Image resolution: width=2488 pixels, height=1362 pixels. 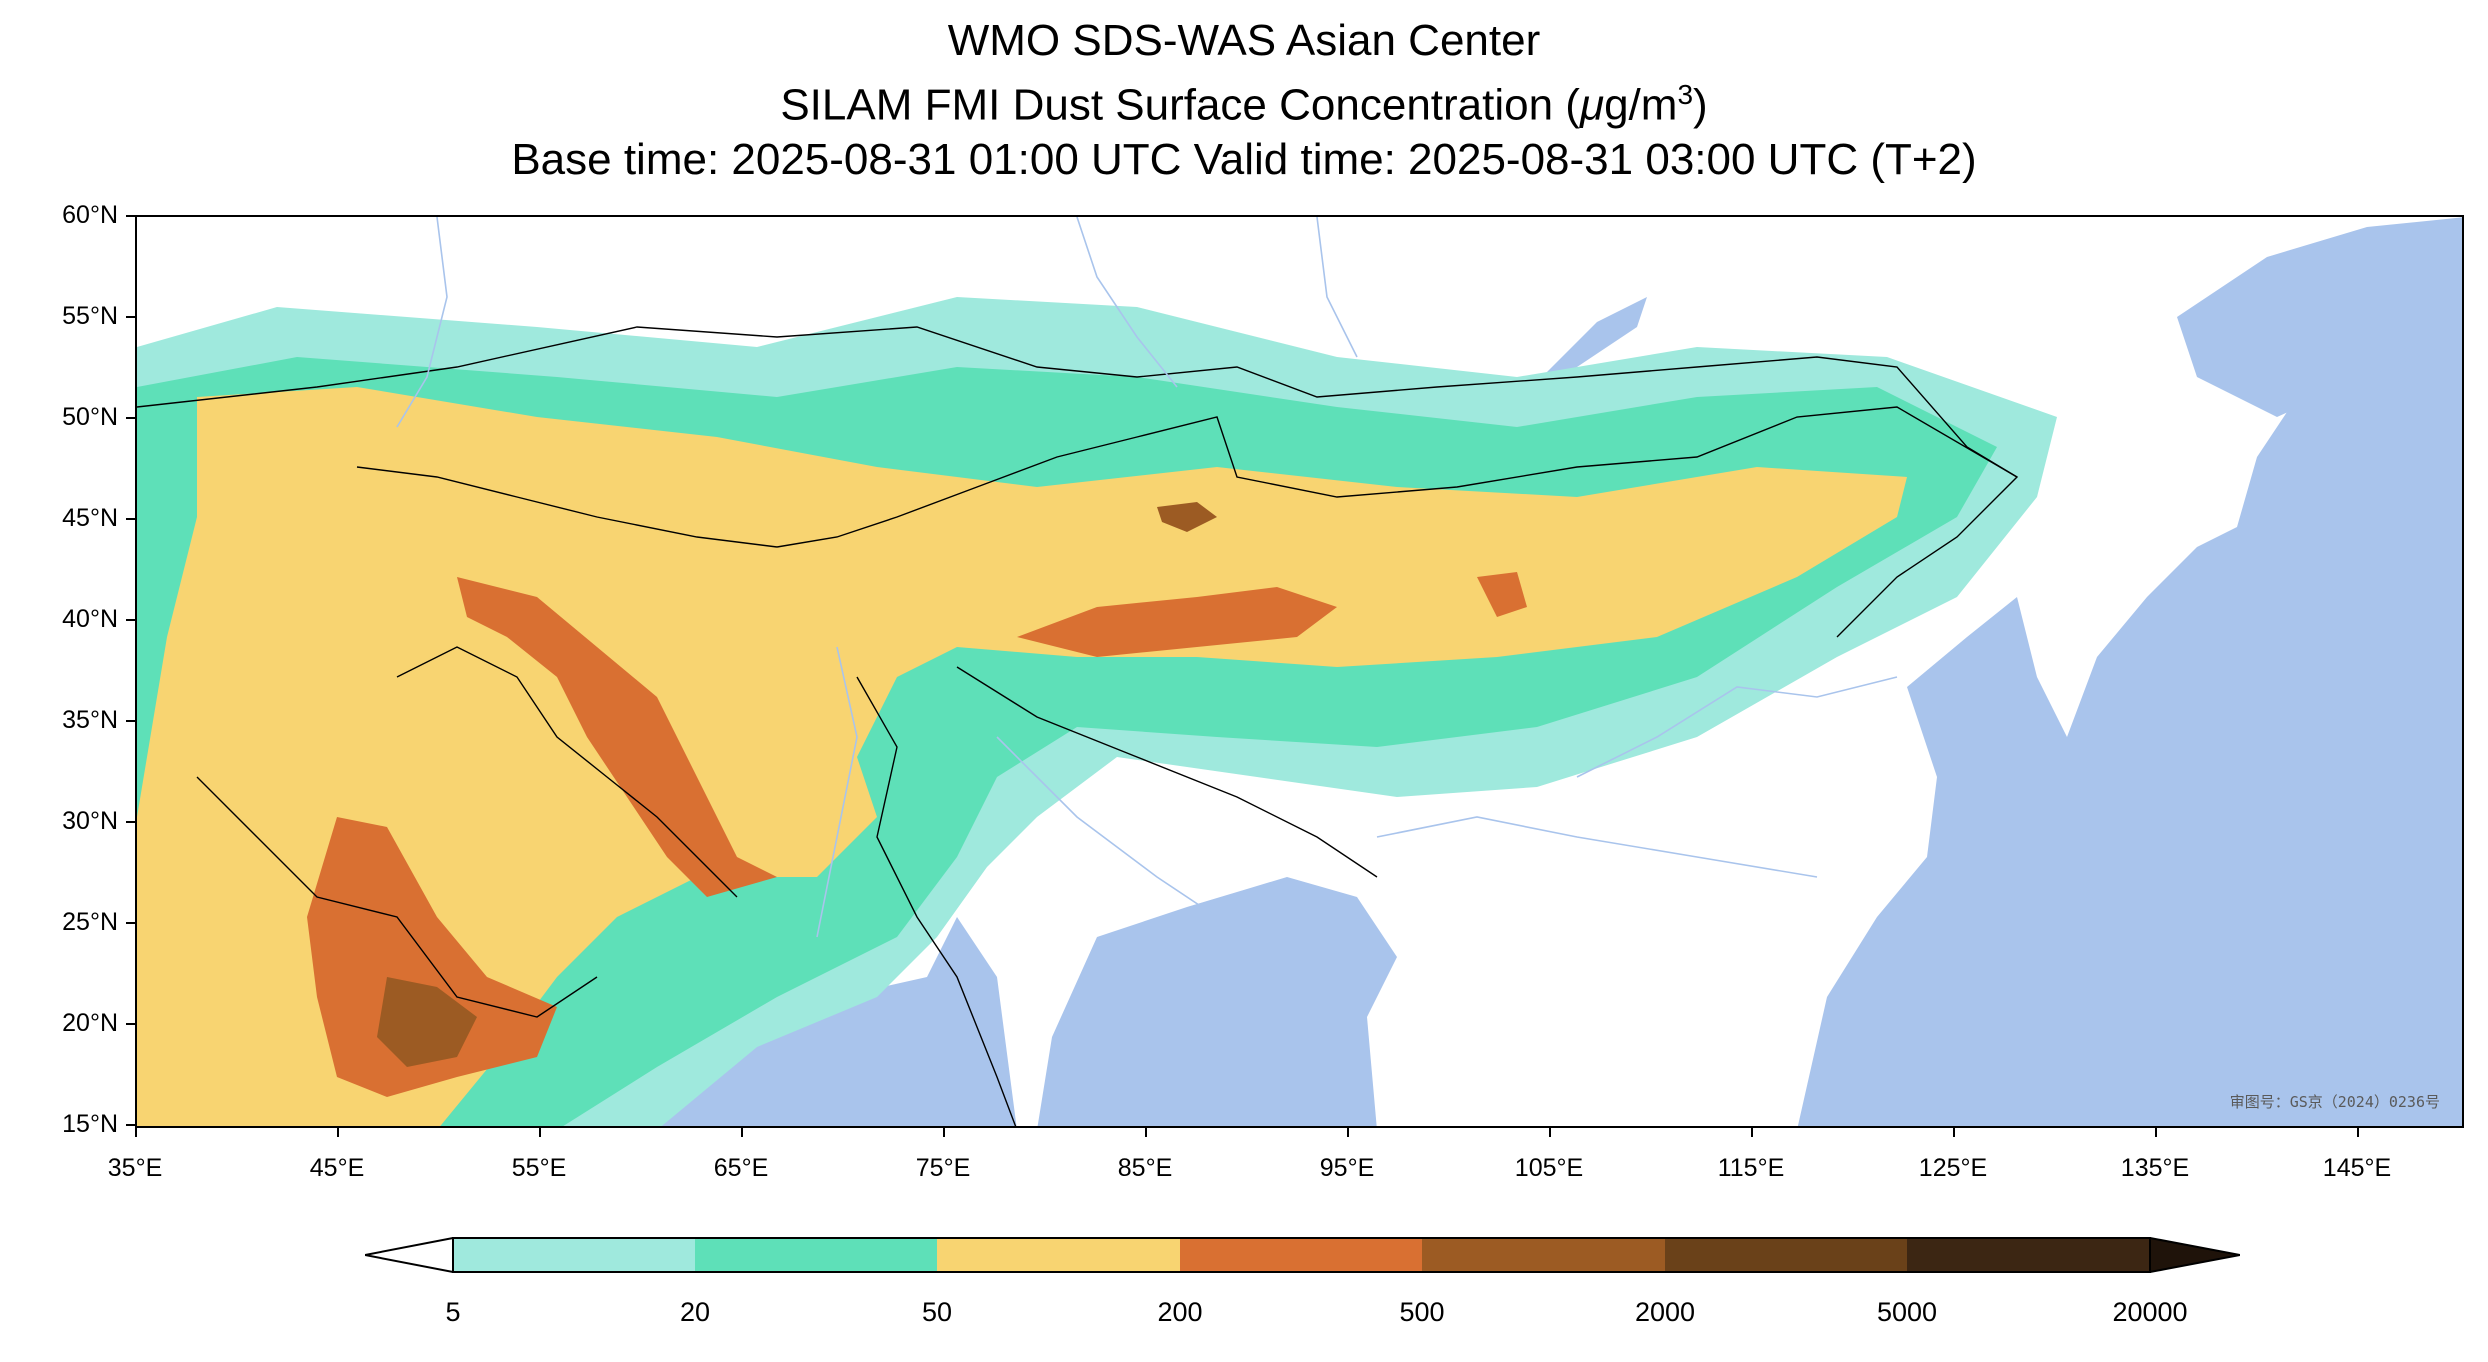 I want to click on border-line-himalaya, so click(x=1167, y=772).